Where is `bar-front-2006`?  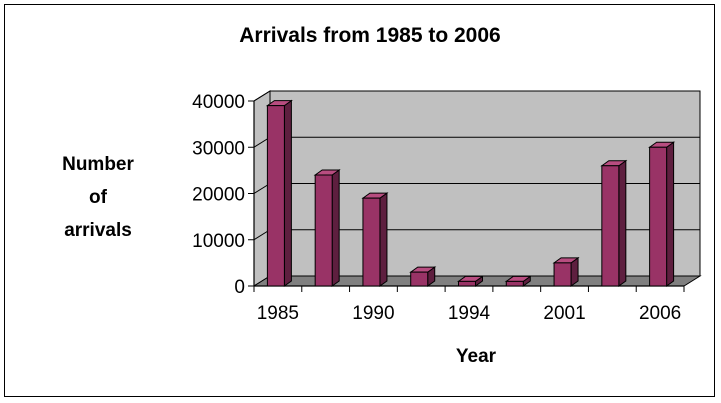 bar-front-2006 is located at coordinates (658, 216).